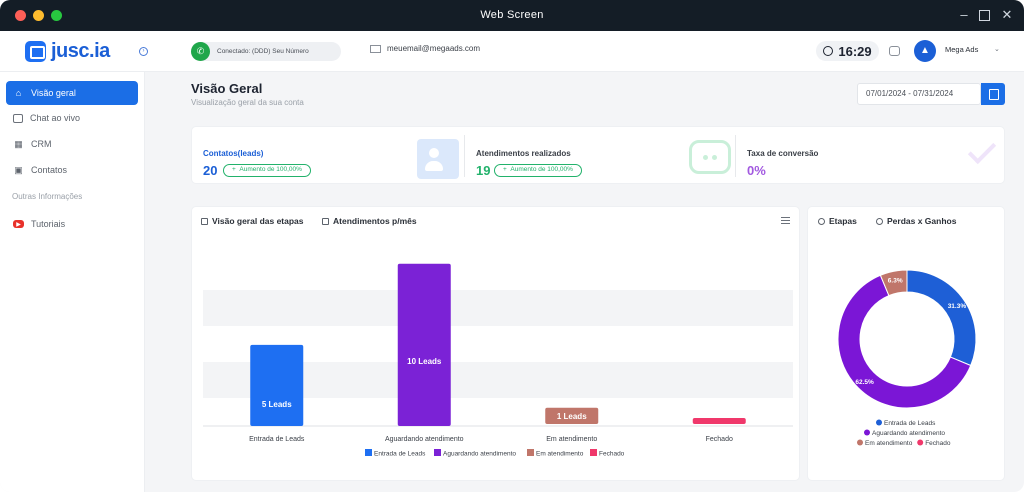 Image resolution: width=1024 pixels, height=492 pixels. I want to click on tab-perdas-ganhos: Perdas x Ganhos, so click(916, 221).